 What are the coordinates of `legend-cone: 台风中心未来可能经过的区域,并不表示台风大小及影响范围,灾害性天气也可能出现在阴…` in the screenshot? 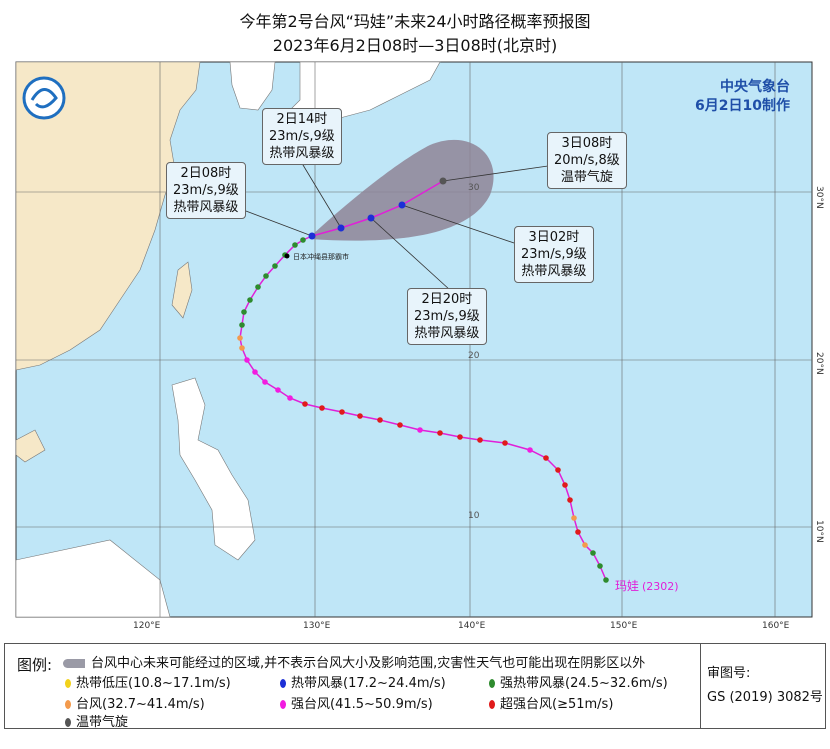 It's located at (354, 661).